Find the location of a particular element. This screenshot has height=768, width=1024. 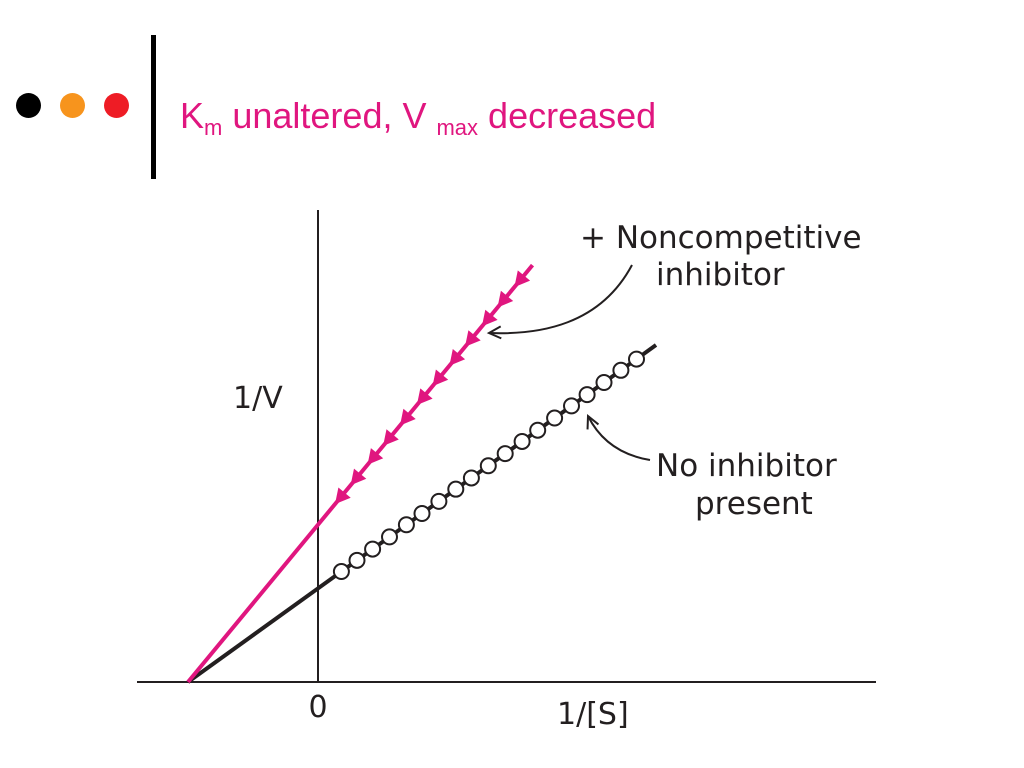

inhibitor-label-line1: + Noncompetitive is located at coordinates (721, 238).